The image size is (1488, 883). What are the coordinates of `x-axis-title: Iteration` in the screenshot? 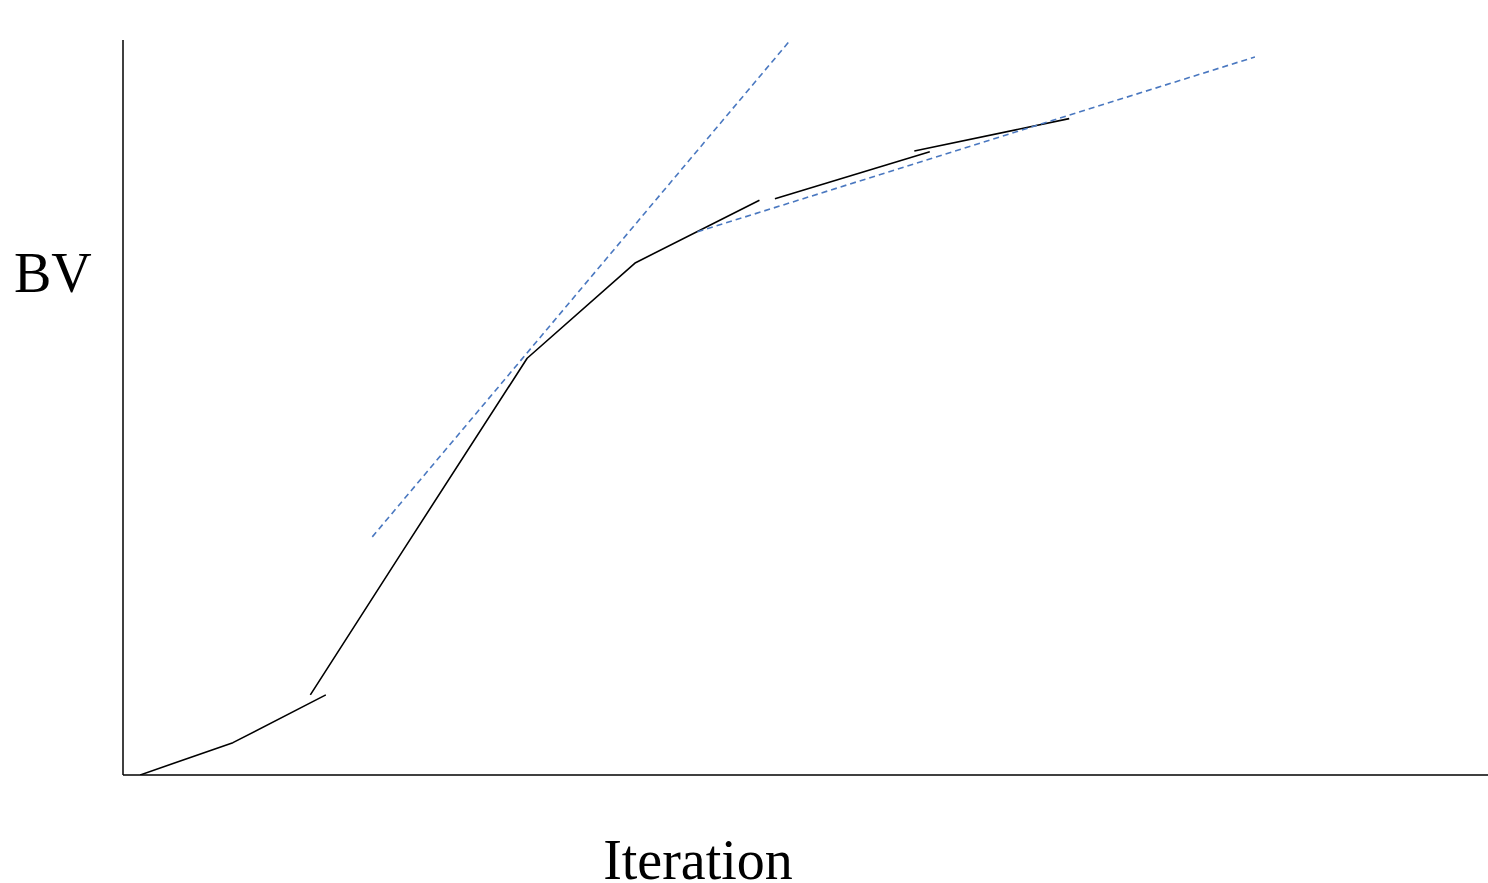 It's located at (698, 856).